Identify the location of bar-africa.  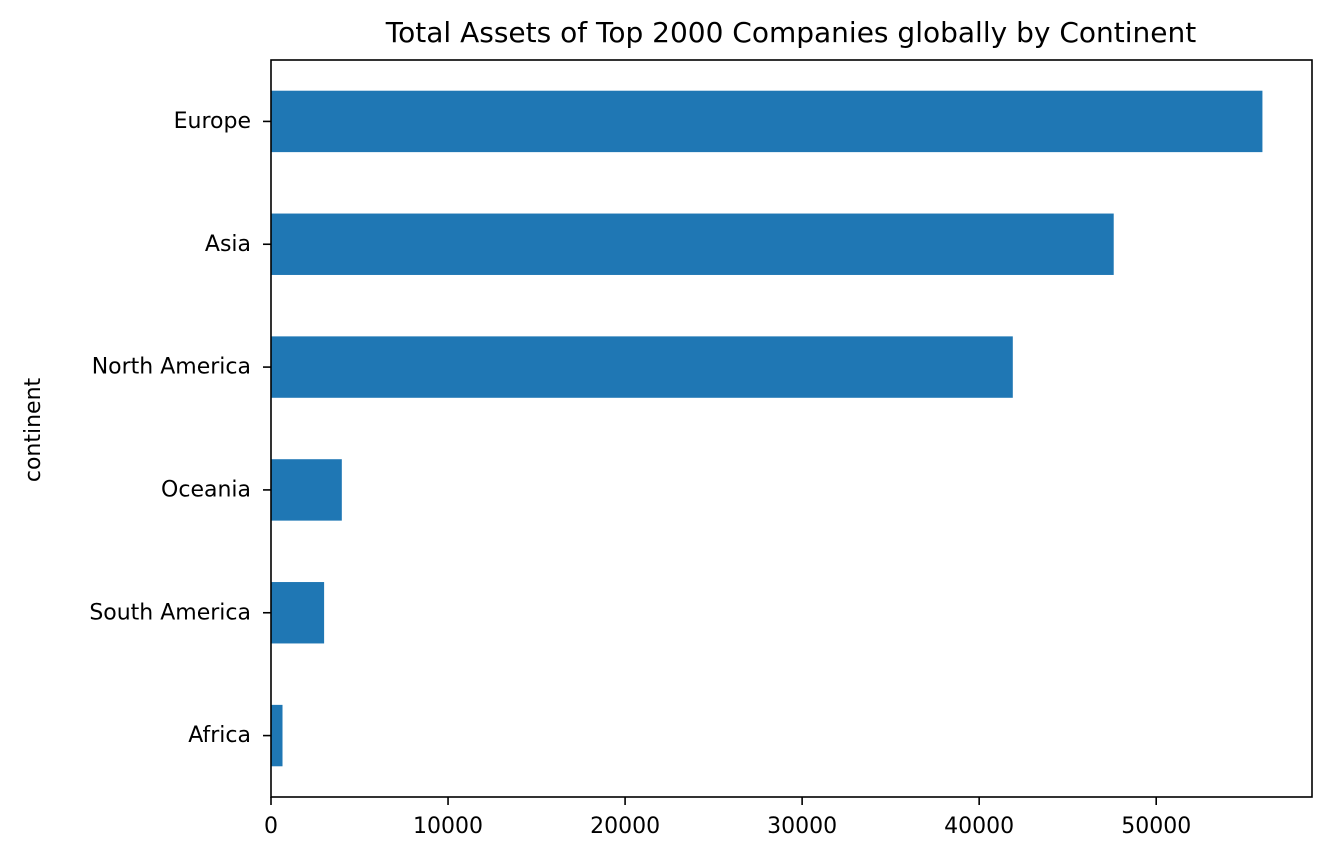
(277, 735).